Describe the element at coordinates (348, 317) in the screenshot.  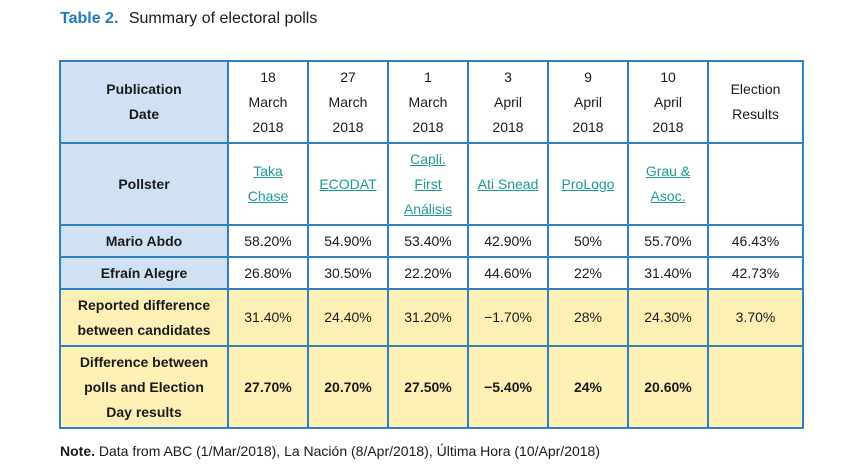
I see `value-cell: 24.40%` at that location.